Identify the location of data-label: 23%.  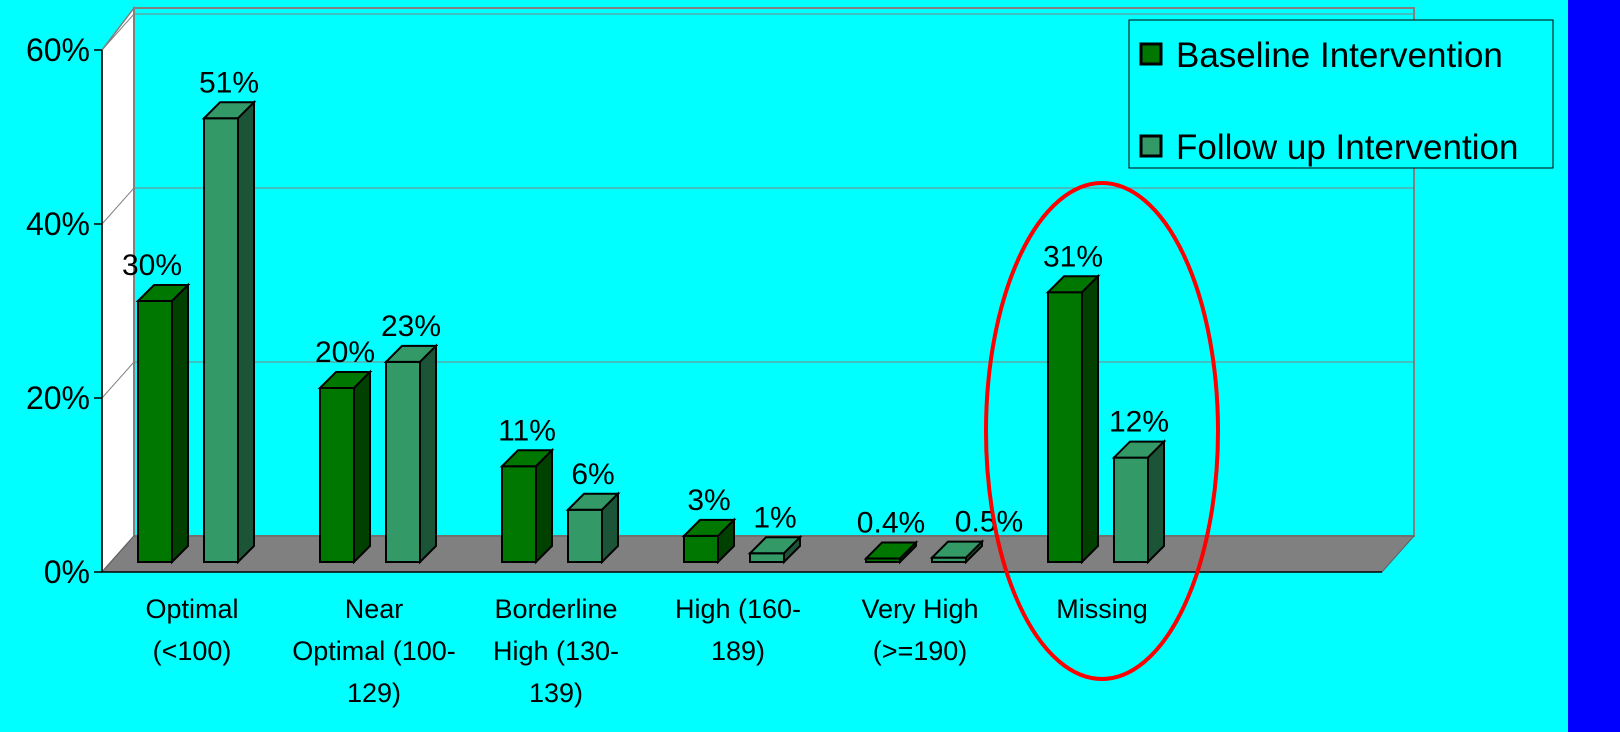
(411, 326).